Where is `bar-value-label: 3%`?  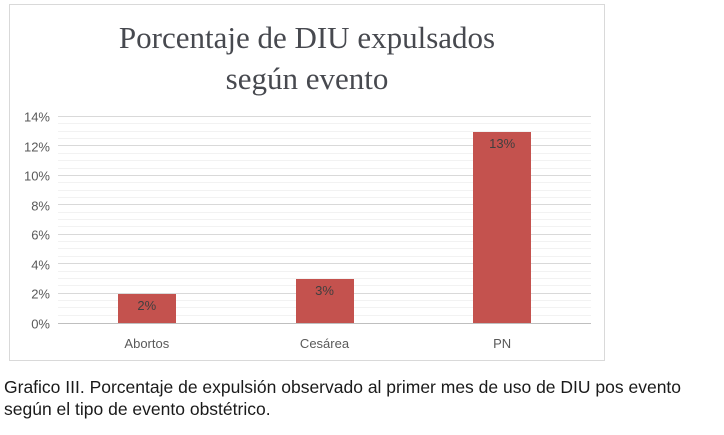 bar-value-label: 3% is located at coordinates (324, 290).